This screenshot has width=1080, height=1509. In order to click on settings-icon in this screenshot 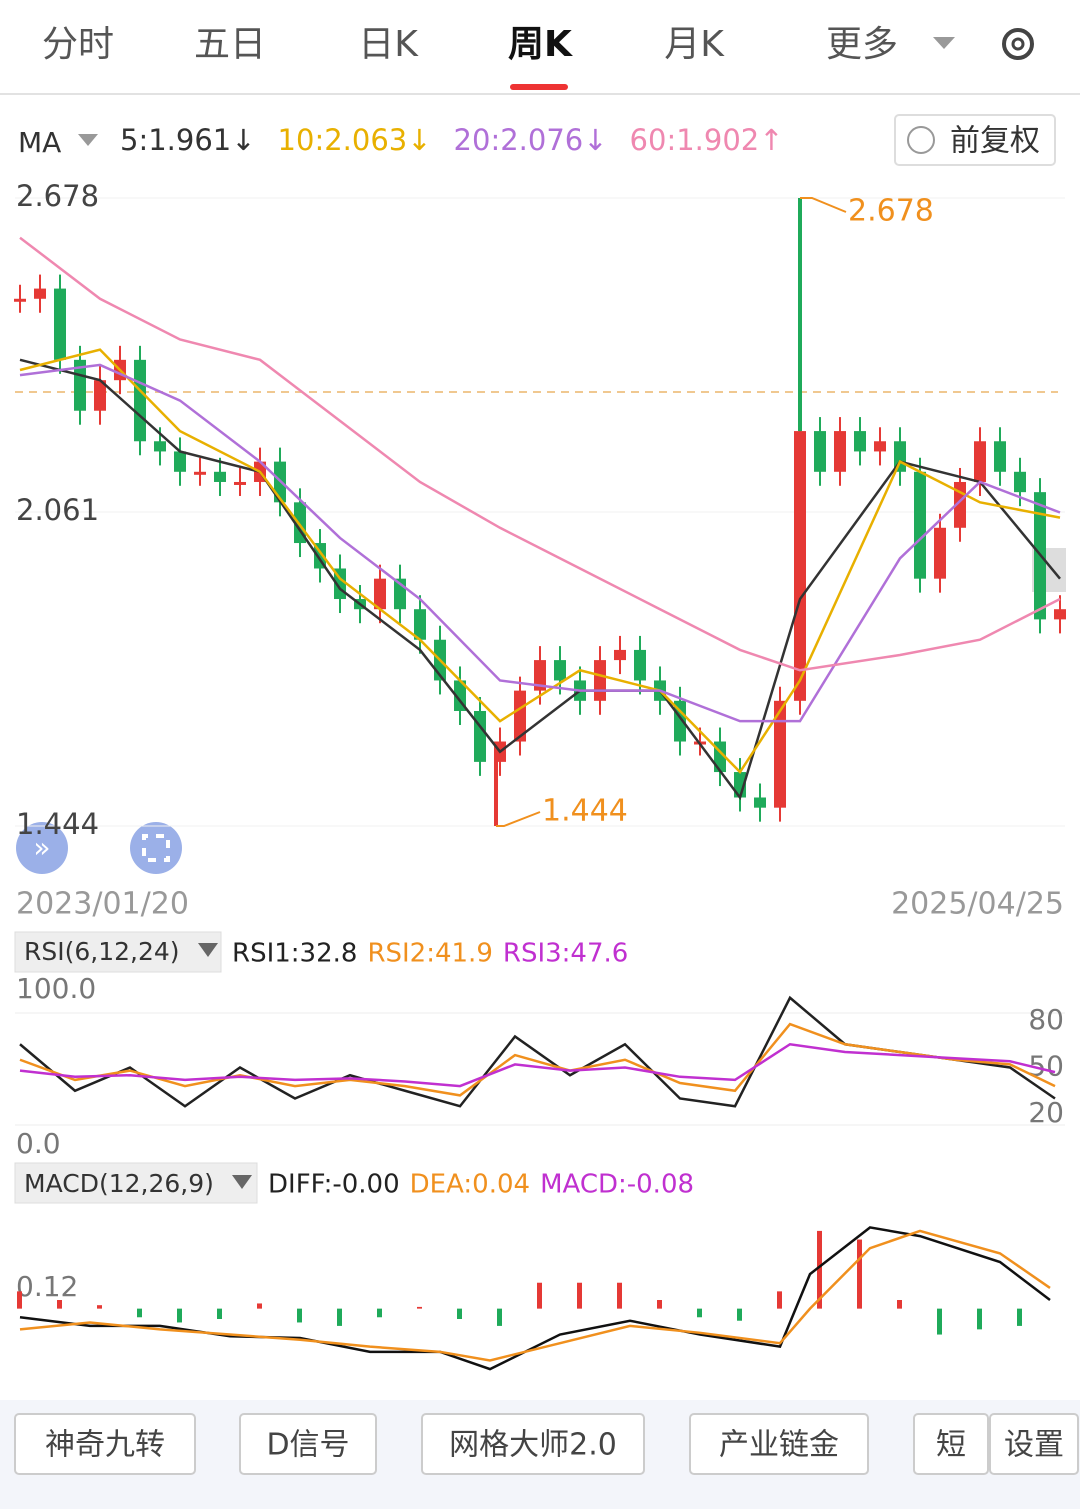, I will do `click(1018, 44)`.